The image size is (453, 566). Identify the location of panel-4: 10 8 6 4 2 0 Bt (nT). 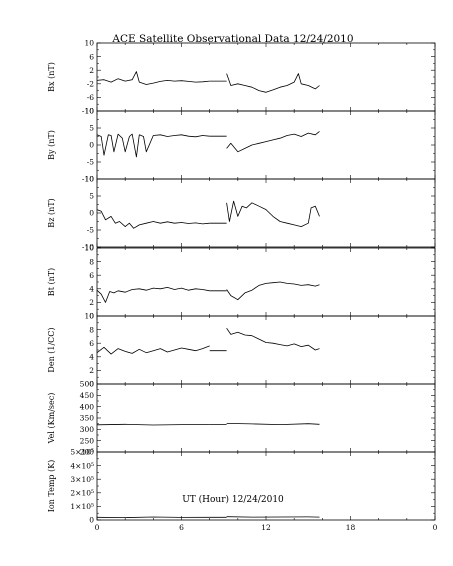
(241, 282).